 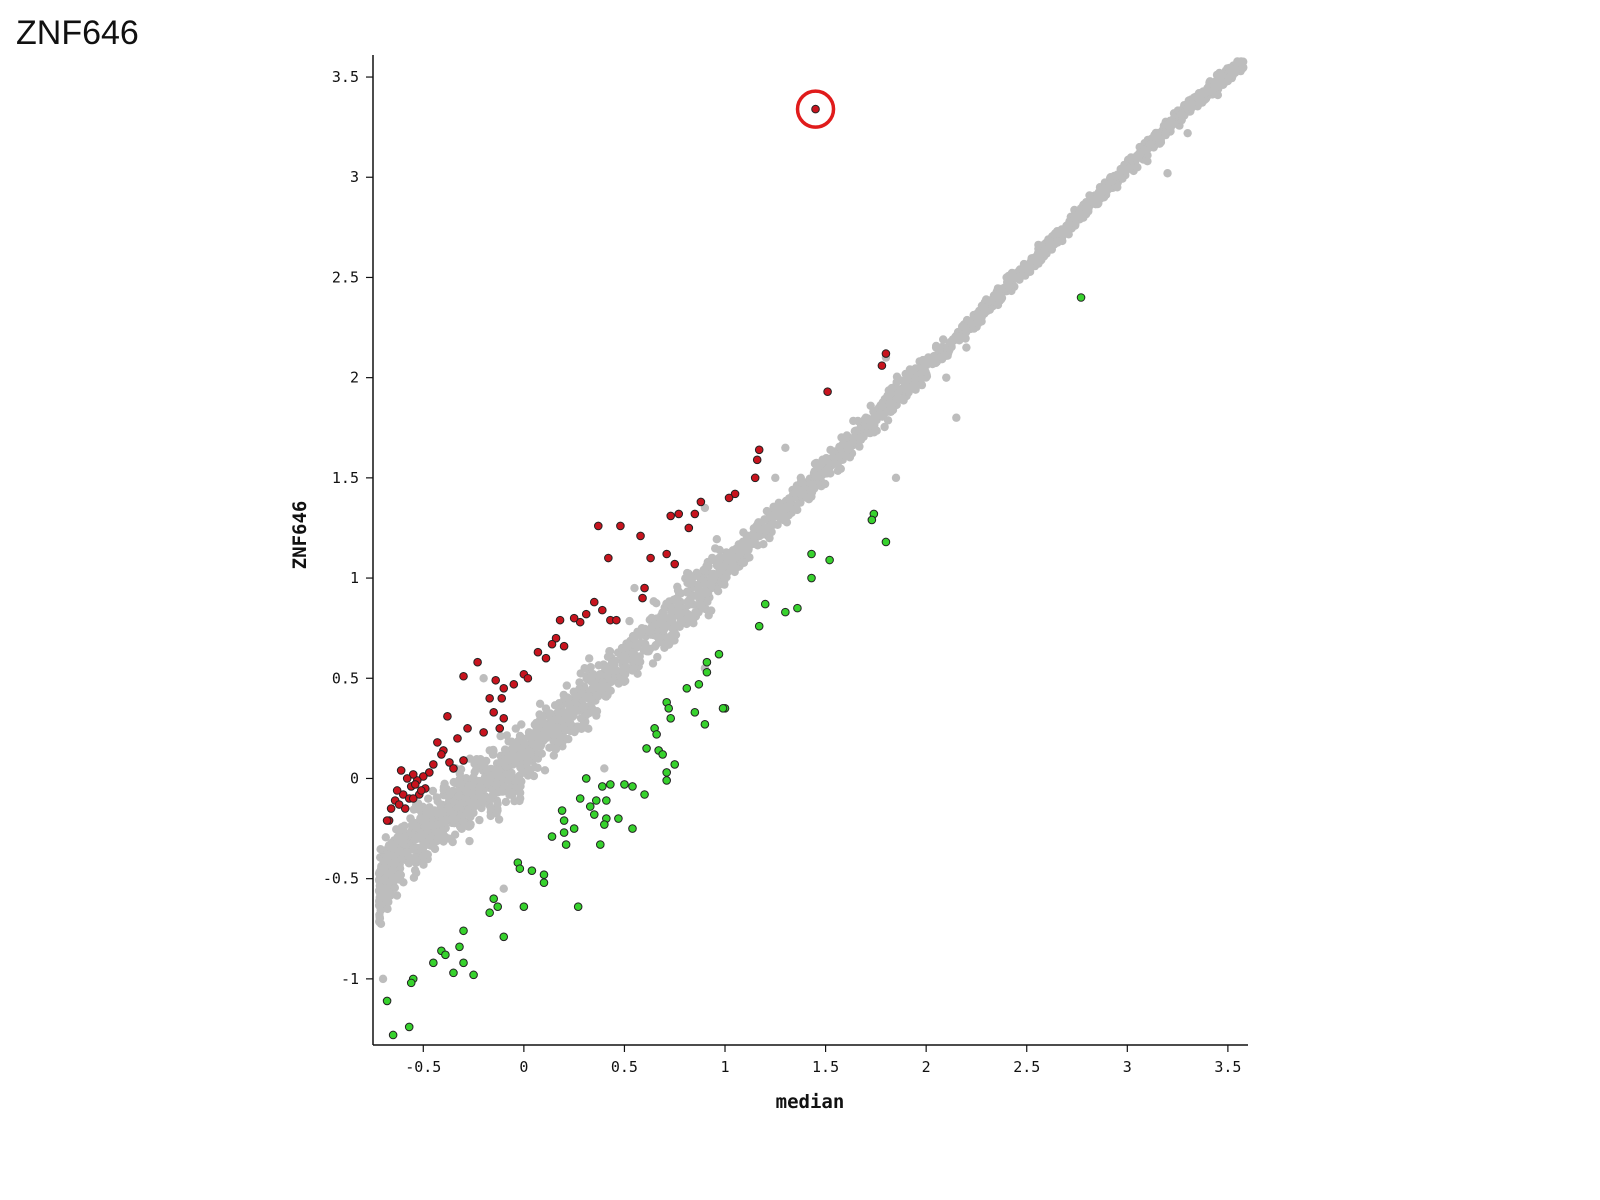 What do you see at coordinates (345, 678) in the screenshot?
I see `y-tick-label: 0.5` at bounding box center [345, 678].